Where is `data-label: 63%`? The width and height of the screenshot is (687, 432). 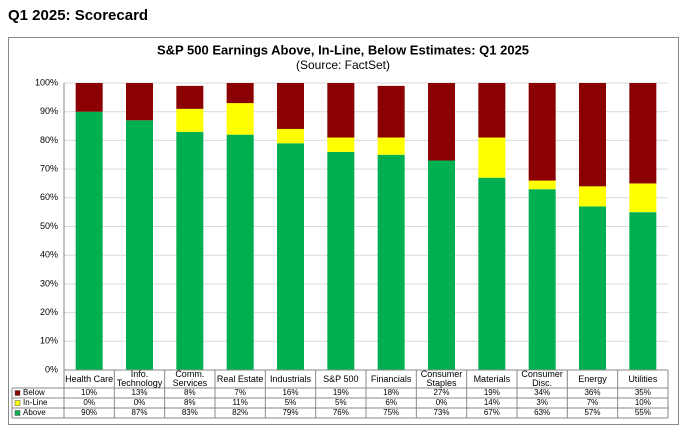 data-label: 63% is located at coordinates (542, 412).